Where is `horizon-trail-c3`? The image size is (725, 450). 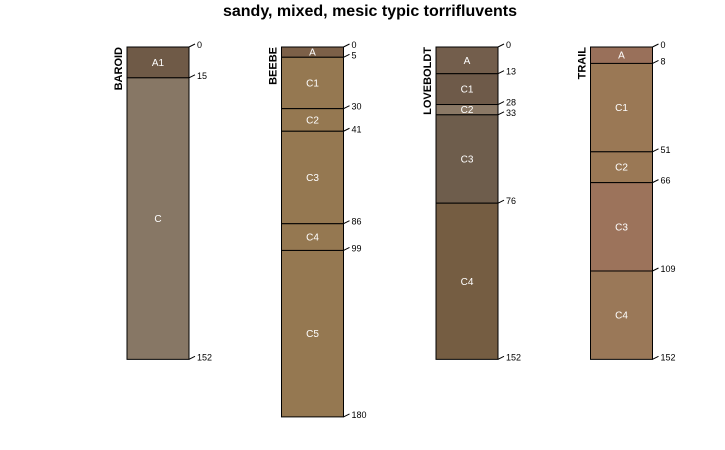
horizon-trail-c3 is located at coordinates (621, 227).